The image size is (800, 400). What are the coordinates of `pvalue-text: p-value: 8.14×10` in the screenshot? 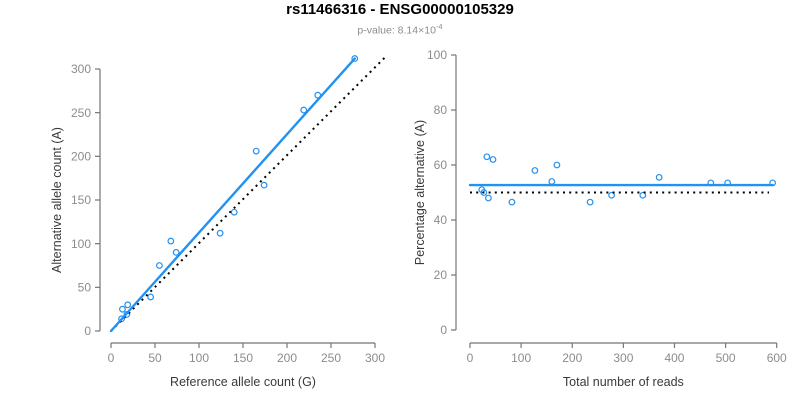 It's located at (396, 30).